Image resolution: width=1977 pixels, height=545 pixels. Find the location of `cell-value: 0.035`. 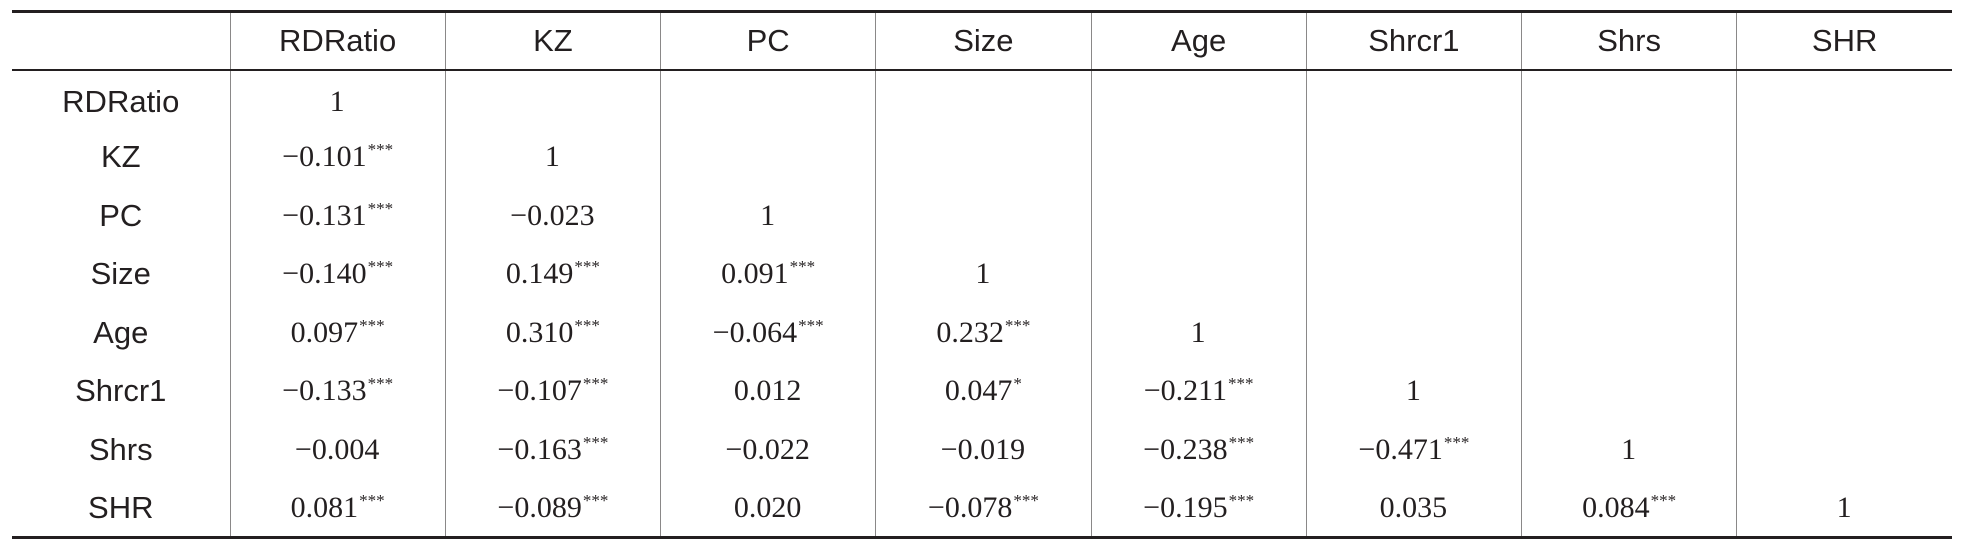

cell-value: 0.035 is located at coordinates (1413, 507).